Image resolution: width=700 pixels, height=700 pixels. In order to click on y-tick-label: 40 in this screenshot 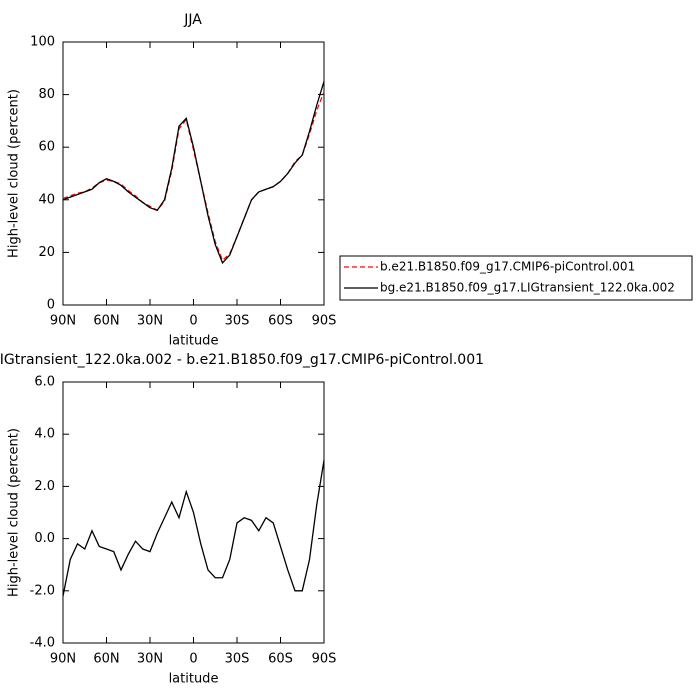, I will do `click(46, 199)`.